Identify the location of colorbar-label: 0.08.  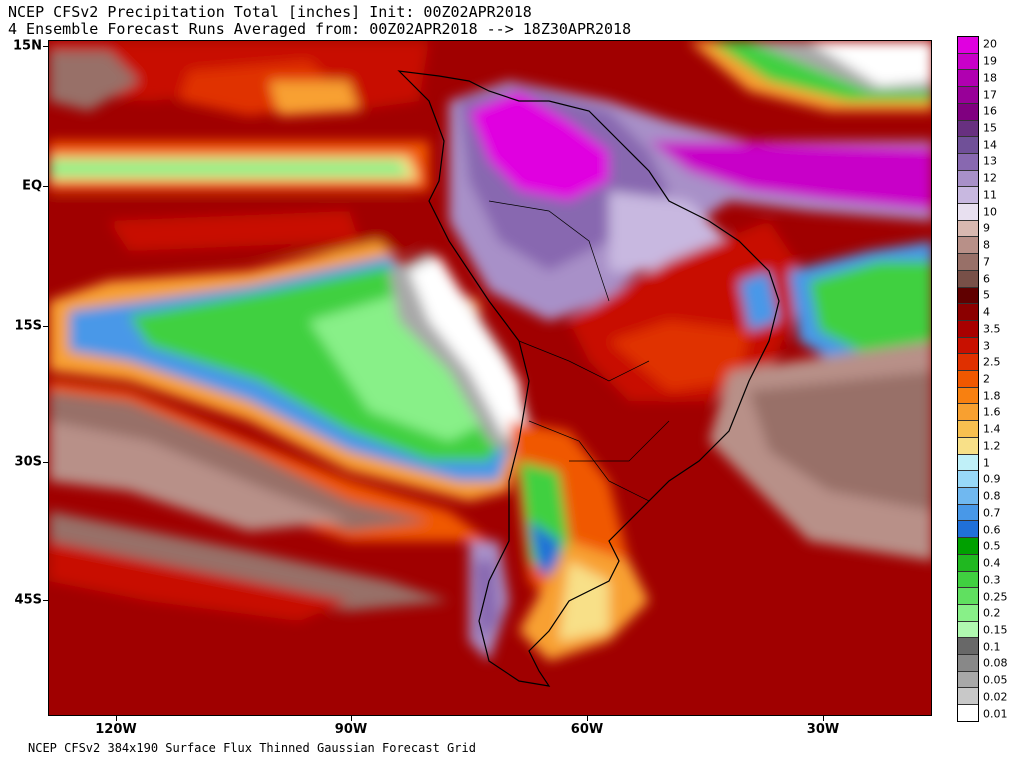
(995, 663).